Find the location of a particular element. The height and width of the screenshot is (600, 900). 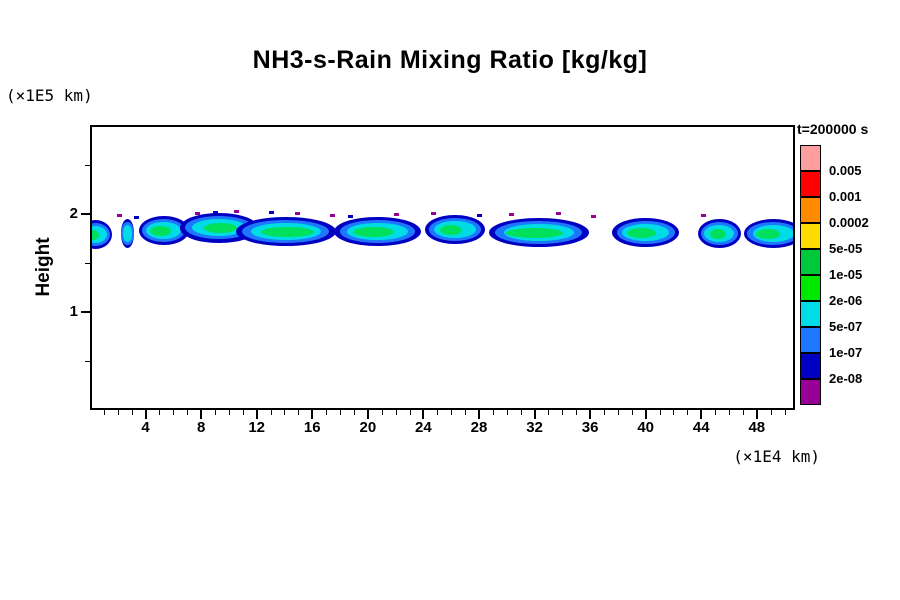

y-tick-label: 2 is located at coordinates (73, 214).